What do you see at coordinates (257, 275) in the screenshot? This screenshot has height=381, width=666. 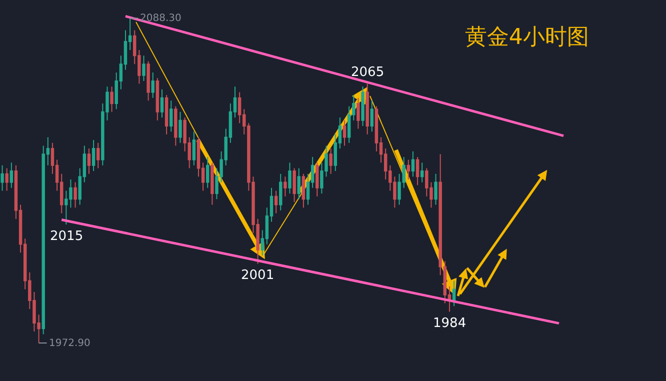 I see `annotation: 2001` at bounding box center [257, 275].